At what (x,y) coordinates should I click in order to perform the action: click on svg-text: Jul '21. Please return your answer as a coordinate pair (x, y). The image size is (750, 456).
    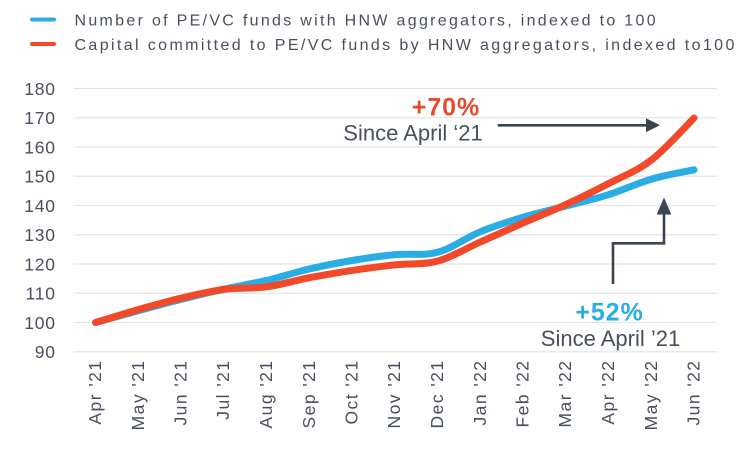
    Looking at the image, I should click on (223, 390).